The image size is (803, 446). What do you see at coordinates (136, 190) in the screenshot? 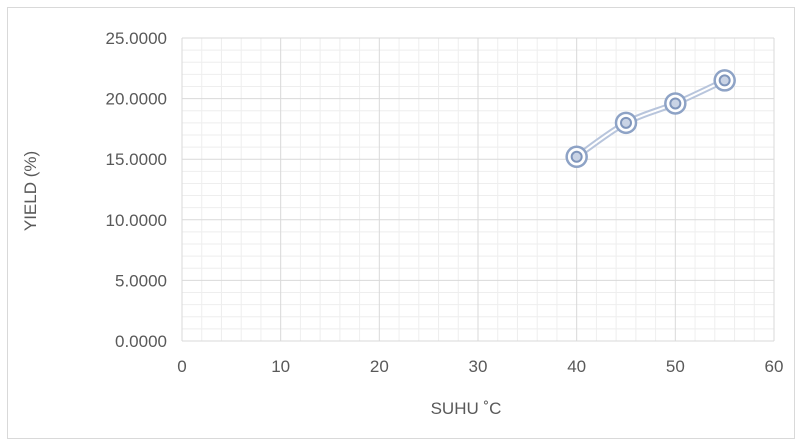
I see `y-axis-tick-labels: 0.0000 5.0000 10.0000 15.0000 20.0000 25.0000` at bounding box center [136, 190].